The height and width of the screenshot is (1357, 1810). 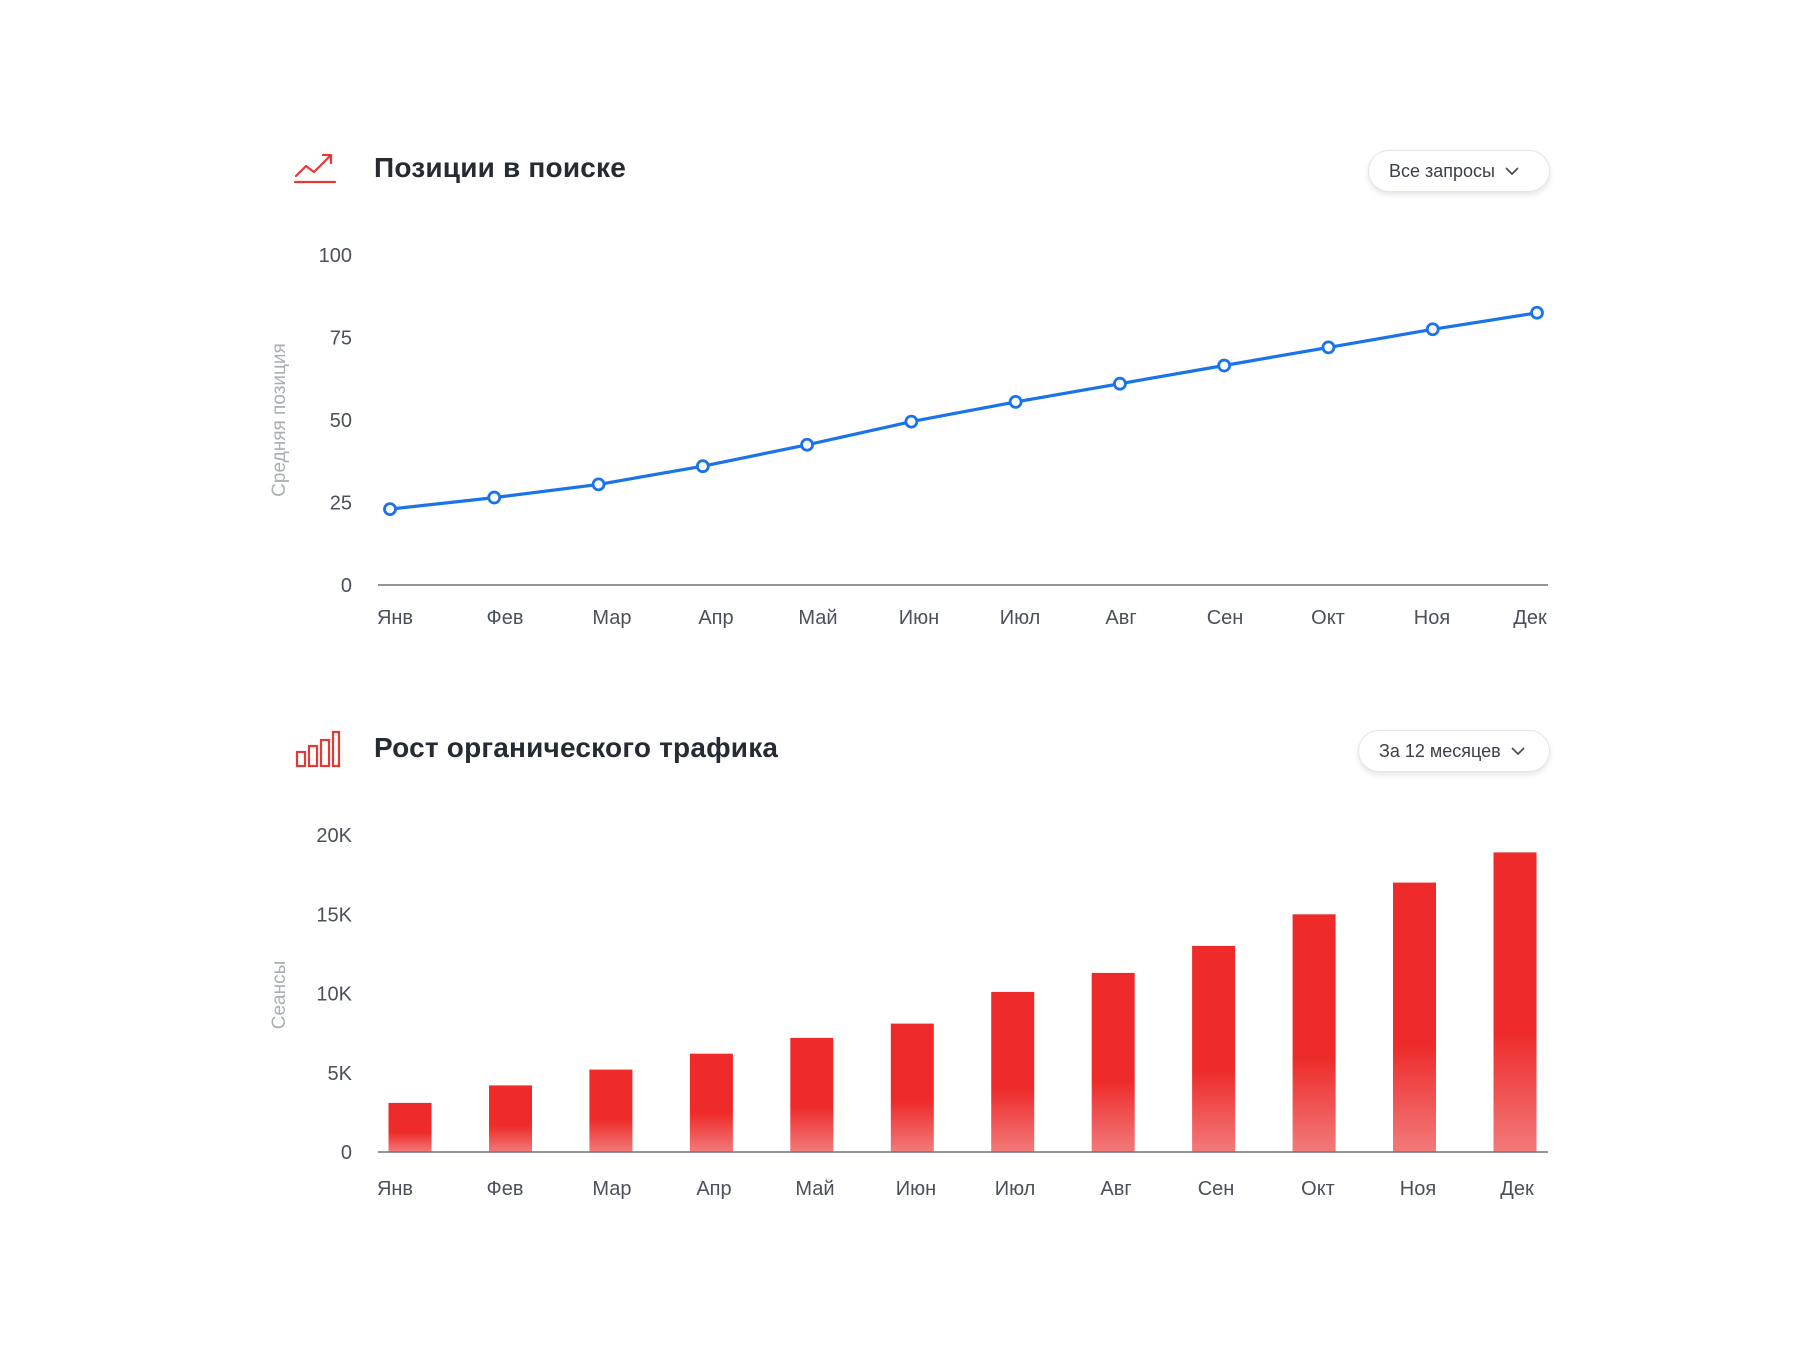 I want to click on trend-line-icon, so click(x=315, y=168).